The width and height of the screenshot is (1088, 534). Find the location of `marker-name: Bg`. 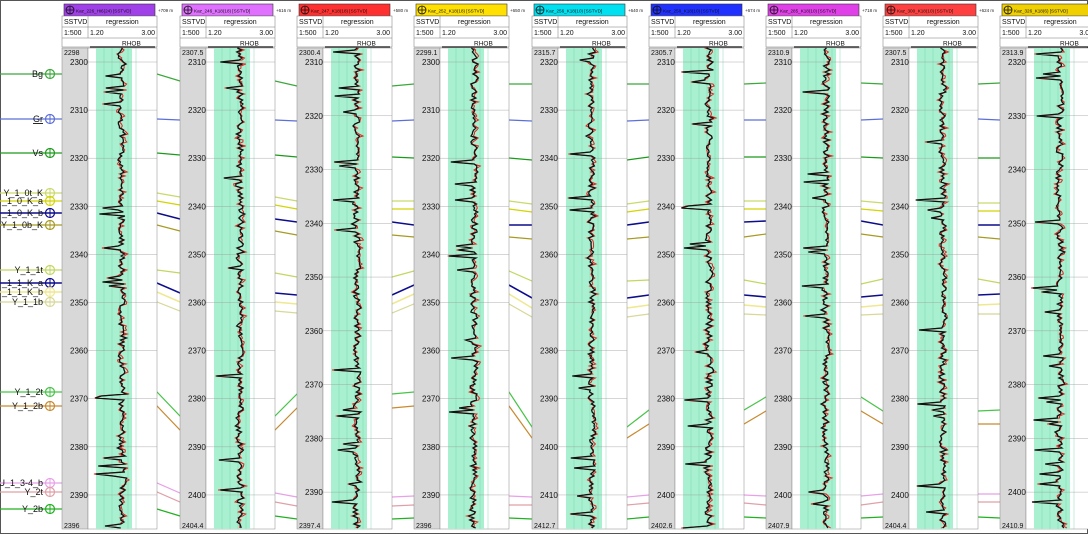

marker-name: Bg is located at coordinates (37, 74).